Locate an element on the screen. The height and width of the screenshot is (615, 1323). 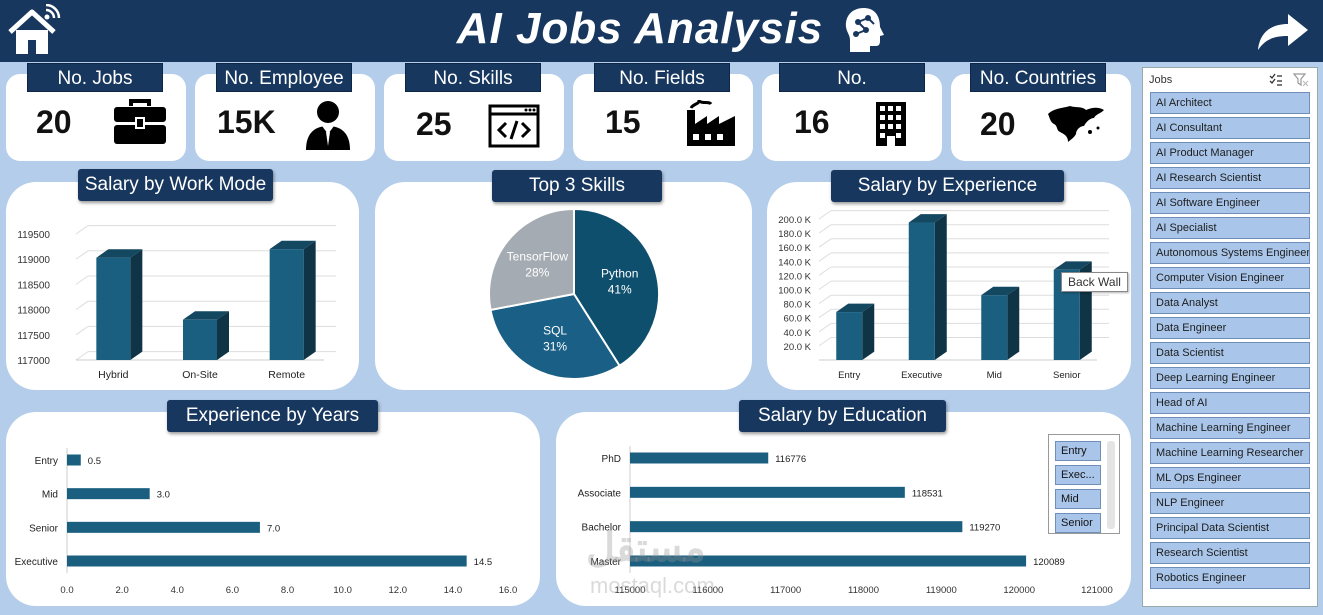
kpi-label-employee: No. Employee is located at coordinates (284, 77).